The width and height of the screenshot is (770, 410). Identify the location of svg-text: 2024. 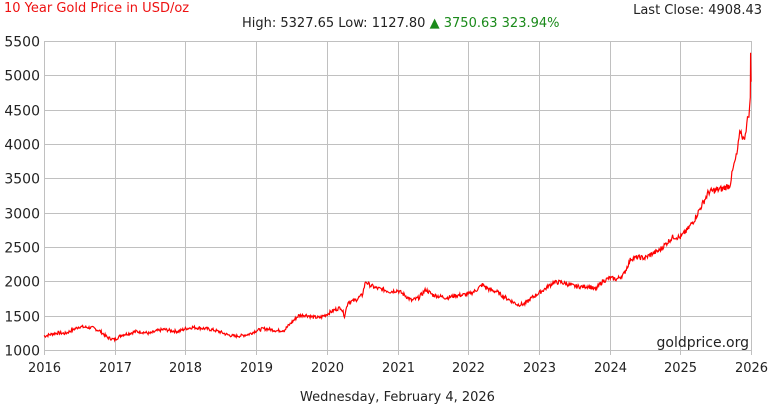
(610, 368).